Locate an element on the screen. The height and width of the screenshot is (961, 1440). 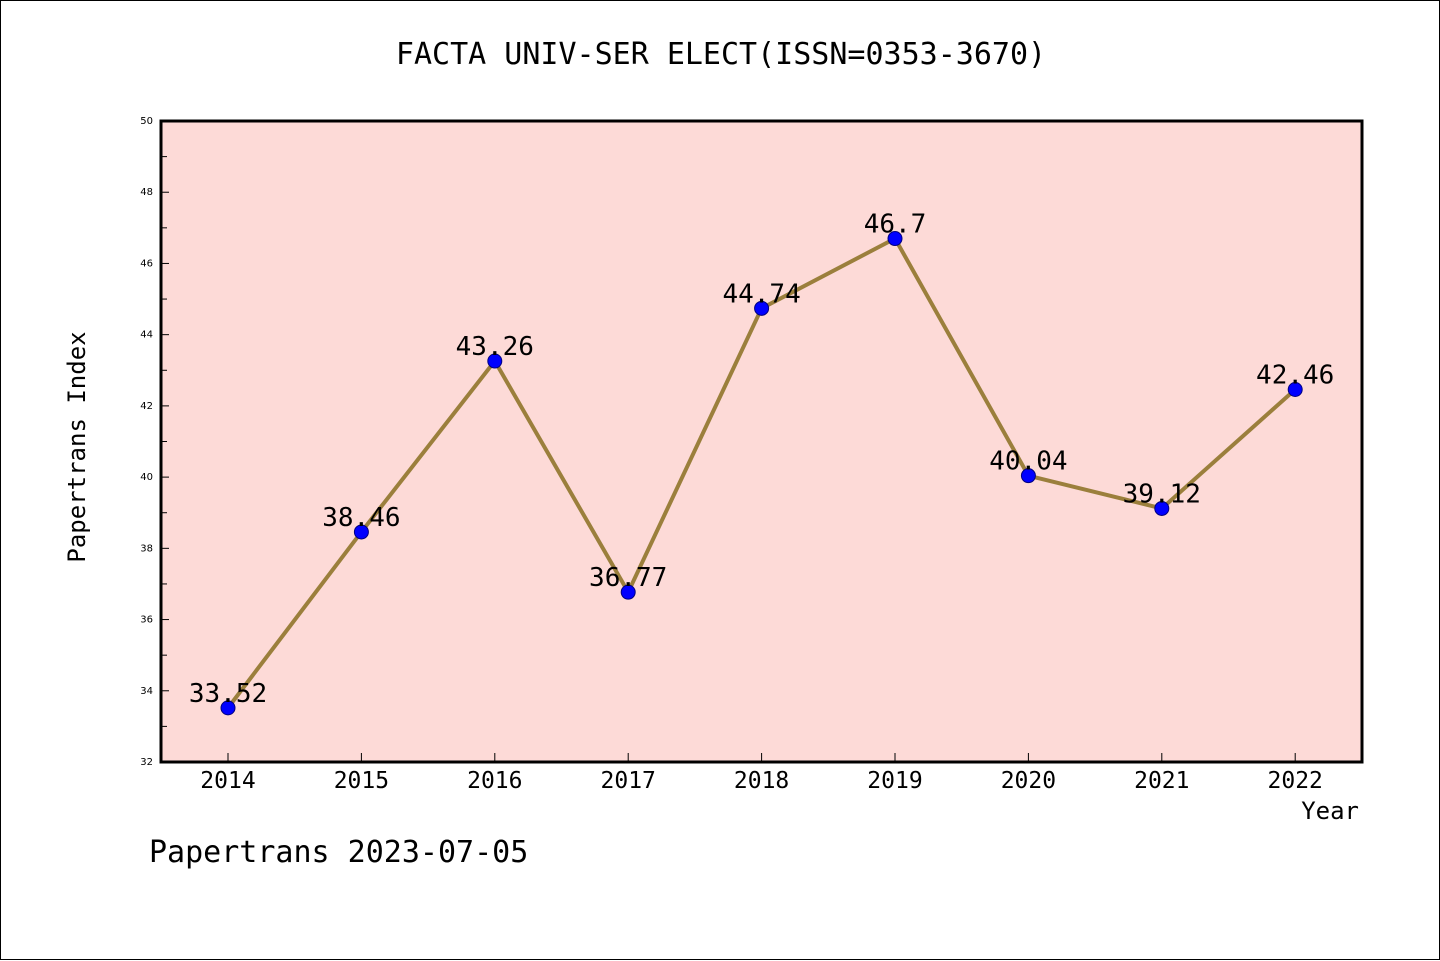
data-label: 46.7 is located at coordinates (895, 225).